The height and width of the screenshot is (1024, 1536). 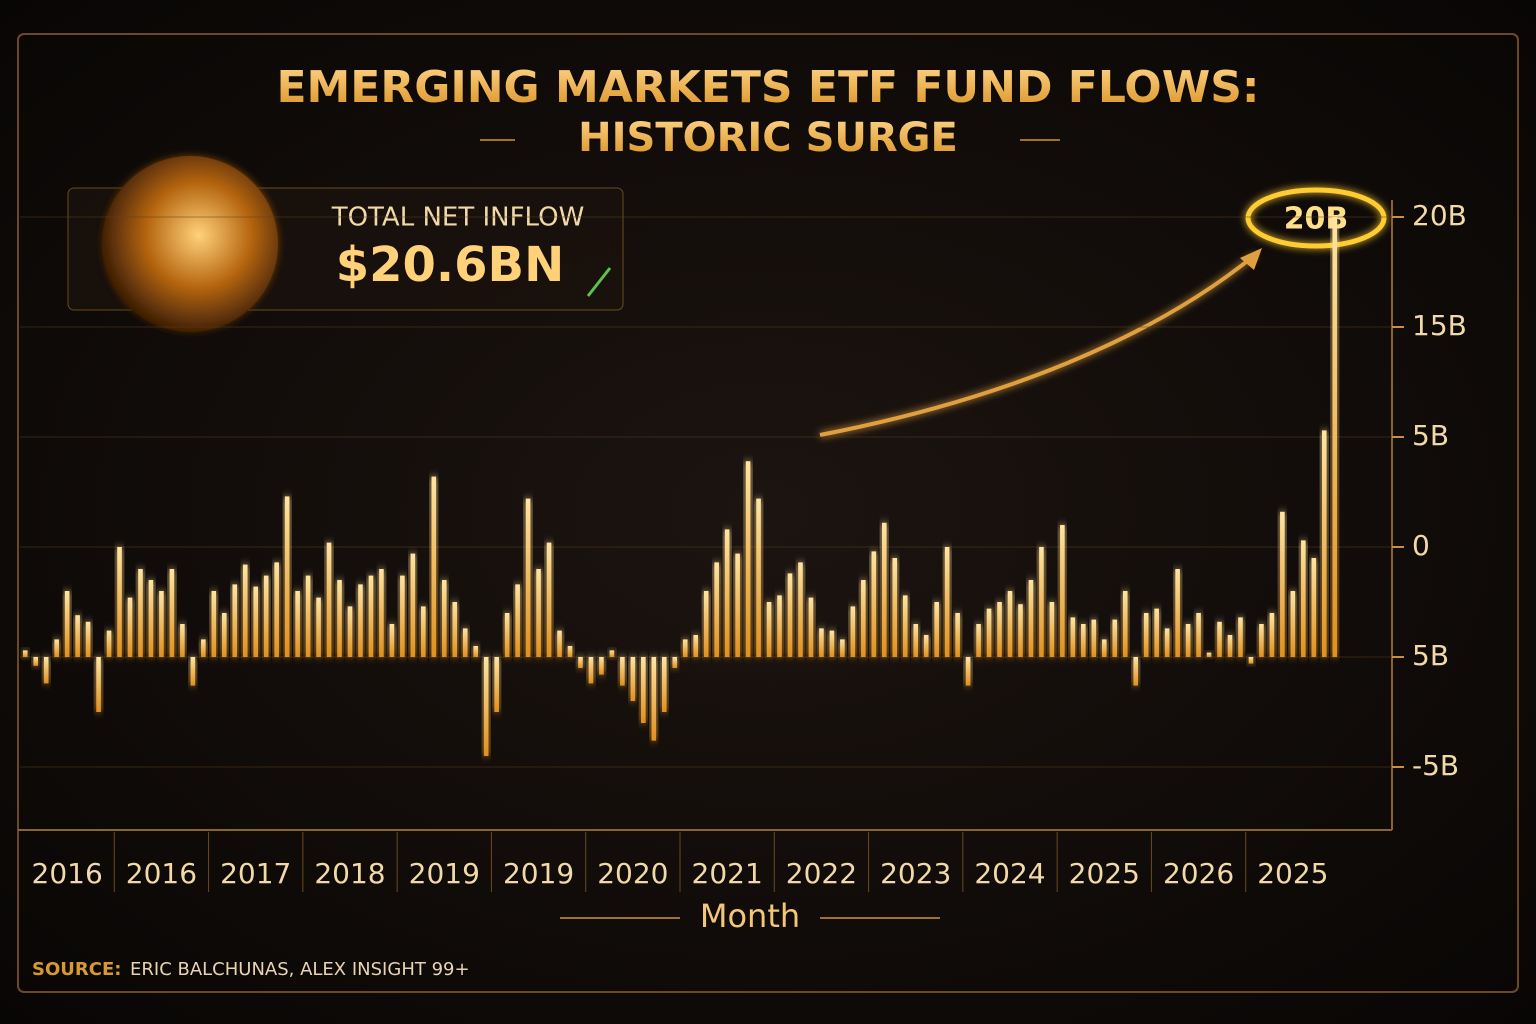 I want to click on peak-ring, so click(x=1316, y=218).